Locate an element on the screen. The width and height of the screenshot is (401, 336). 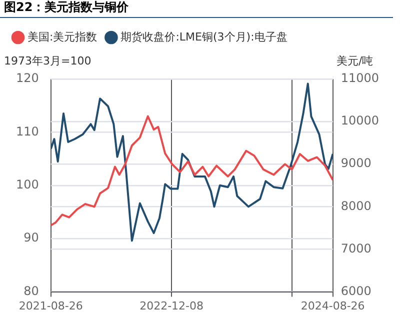
y2-tick-label: 9000 is located at coordinates (356, 163).